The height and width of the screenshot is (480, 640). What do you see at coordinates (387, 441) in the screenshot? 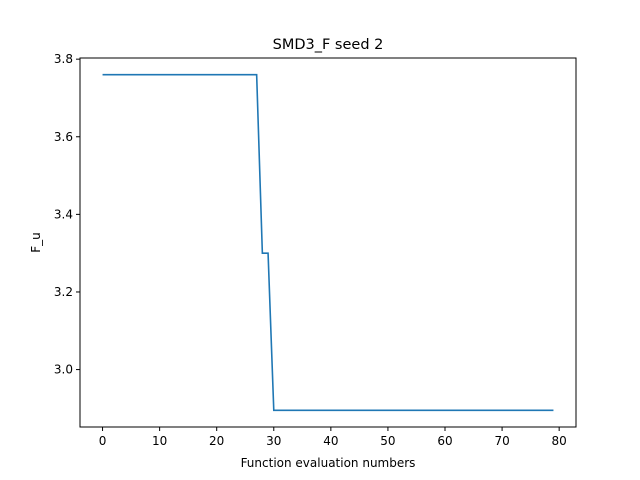
I see `x-tick-label: 50` at bounding box center [387, 441].